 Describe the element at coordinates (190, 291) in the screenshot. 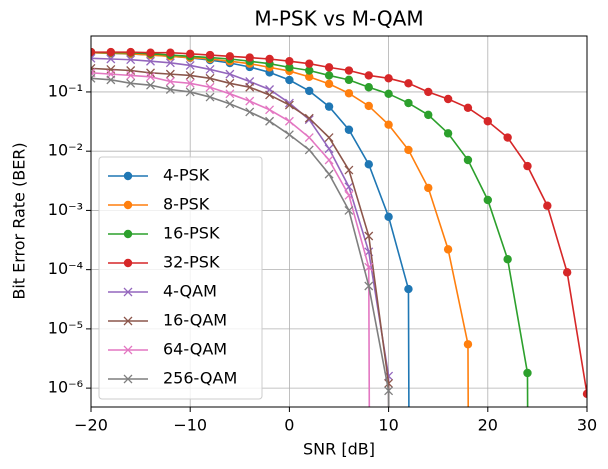

I see `legend-label: 4-QAM` at that location.